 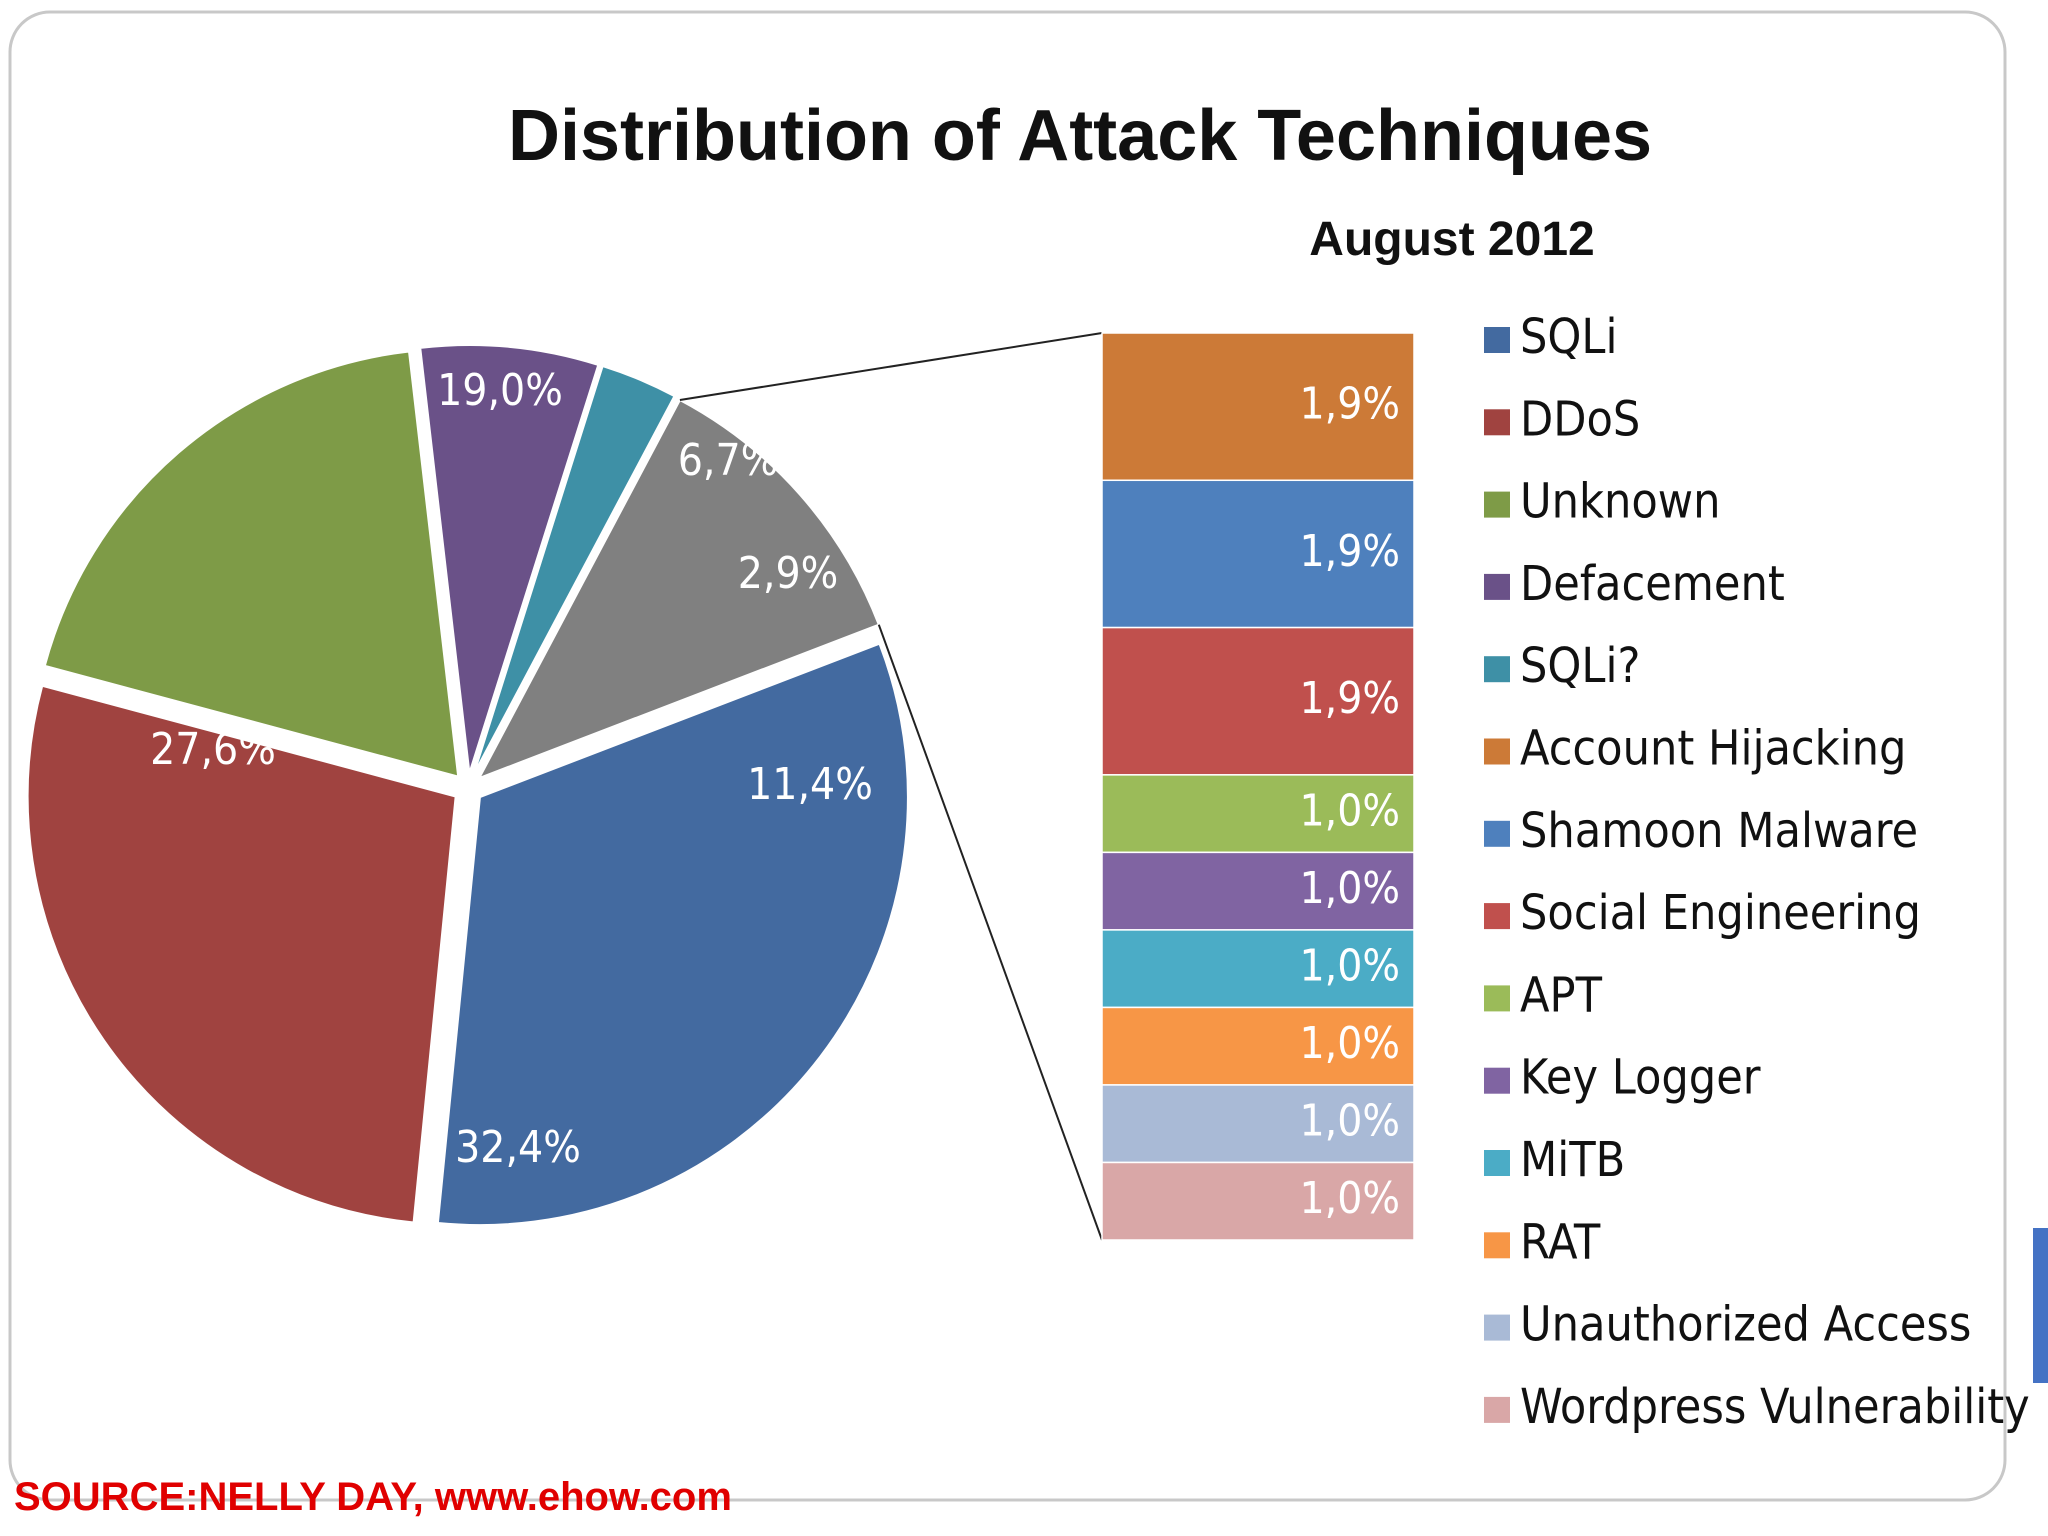 What do you see at coordinates (373, 1497) in the screenshot?
I see `source-credit: SOURCE:NELLY DAY, www.ehow.com` at bounding box center [373, 1497].